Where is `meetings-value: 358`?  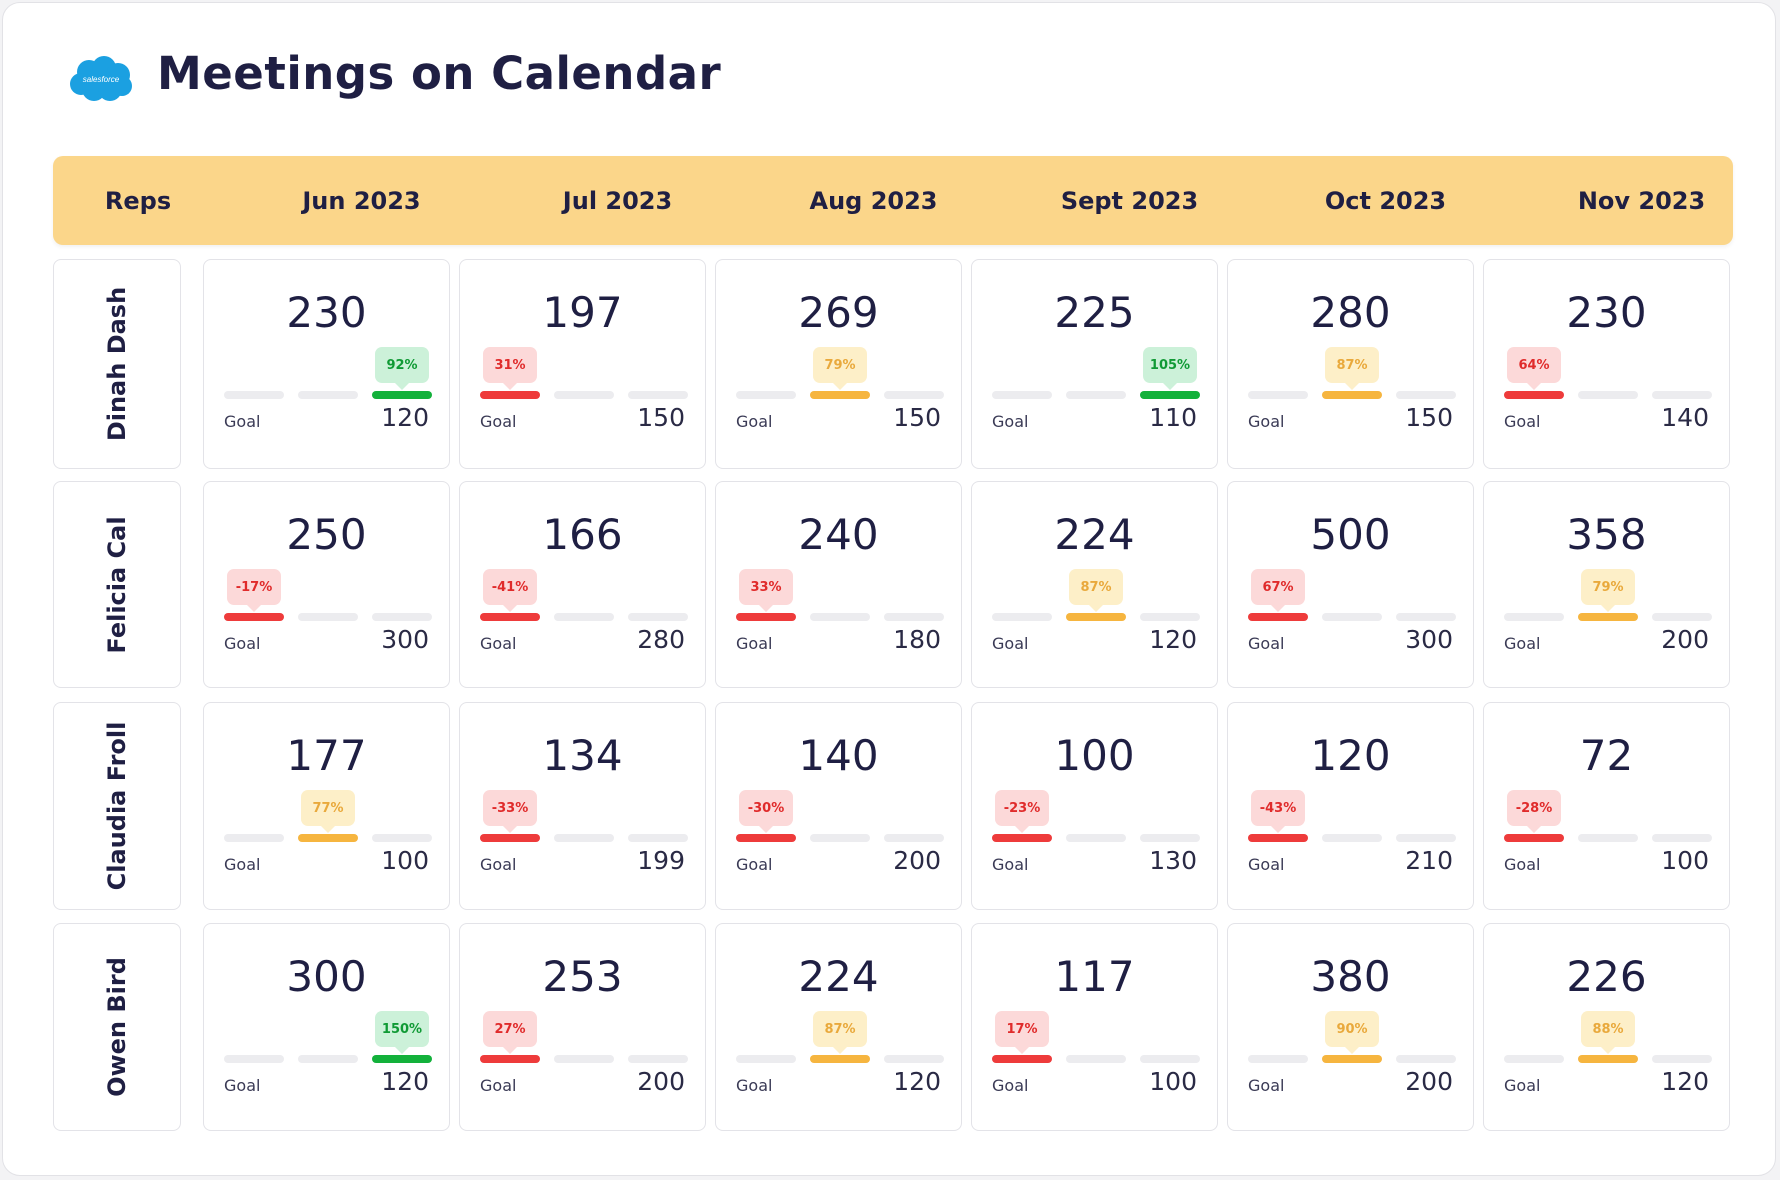
meetings-value: 358 is located at coordinates (1606, 534).